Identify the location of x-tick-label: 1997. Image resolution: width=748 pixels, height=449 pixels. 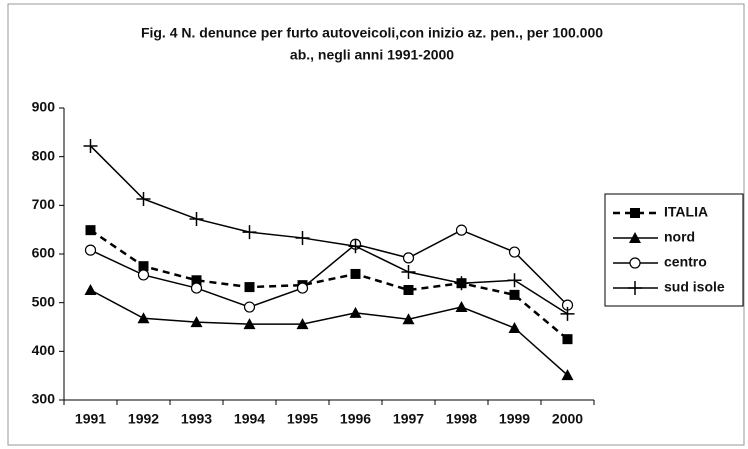
(408, 419).